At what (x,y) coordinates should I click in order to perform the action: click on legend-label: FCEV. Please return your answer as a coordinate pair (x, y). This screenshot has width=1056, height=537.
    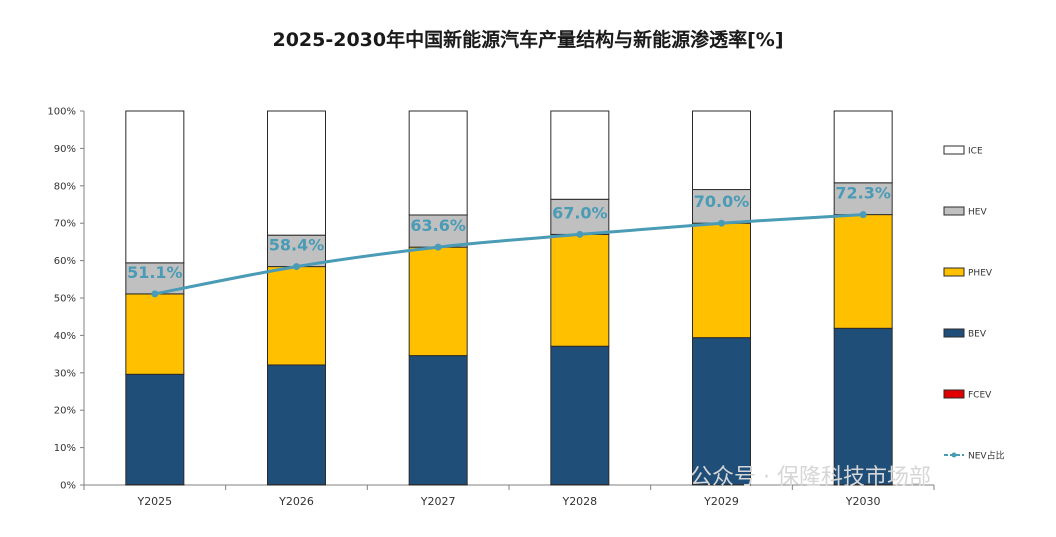
    Looking at the image, I should click on (980, 396).